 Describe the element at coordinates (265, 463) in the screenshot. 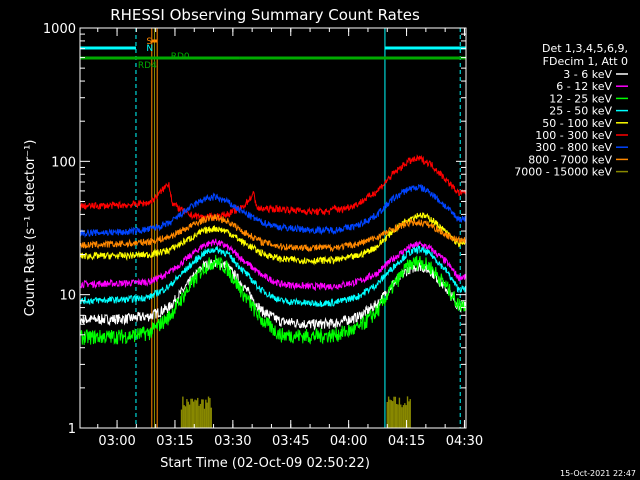

I see `x-axis-label: Start Time (02-Oct-09 02:50:22)` at that location.